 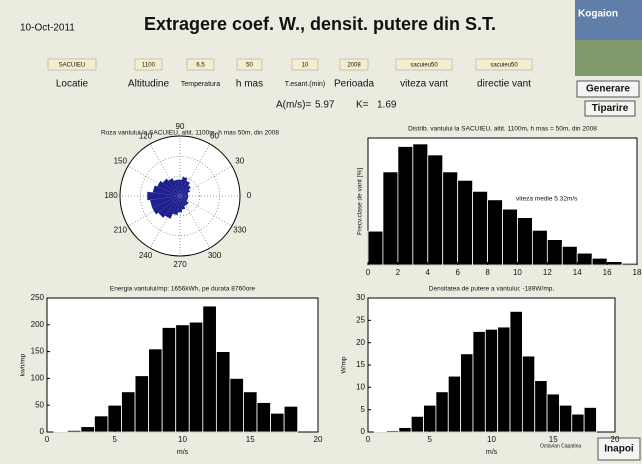 What do you see at coordinates (354, 84) in the screenshot?
I see `field-label: Perioada` at bounding box center [354, 84].